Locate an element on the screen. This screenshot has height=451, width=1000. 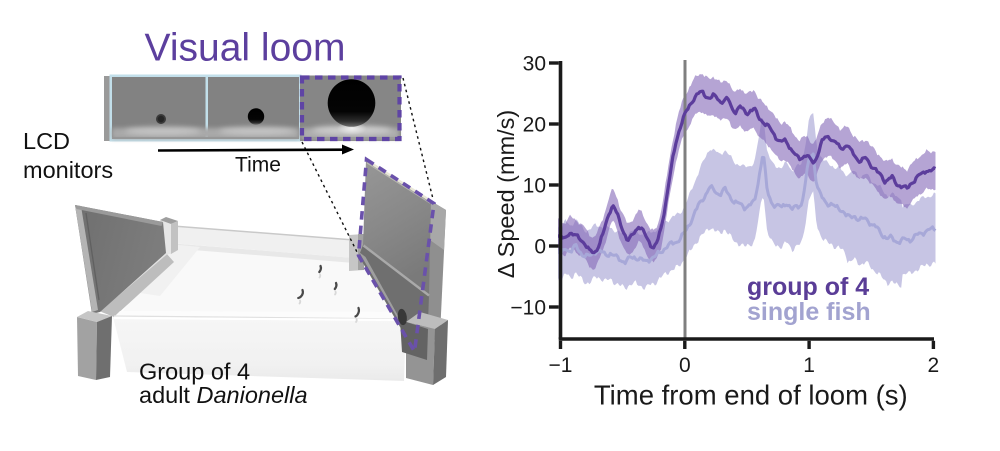
svg-text: Group of 4 is located at coordinates (194, 372).